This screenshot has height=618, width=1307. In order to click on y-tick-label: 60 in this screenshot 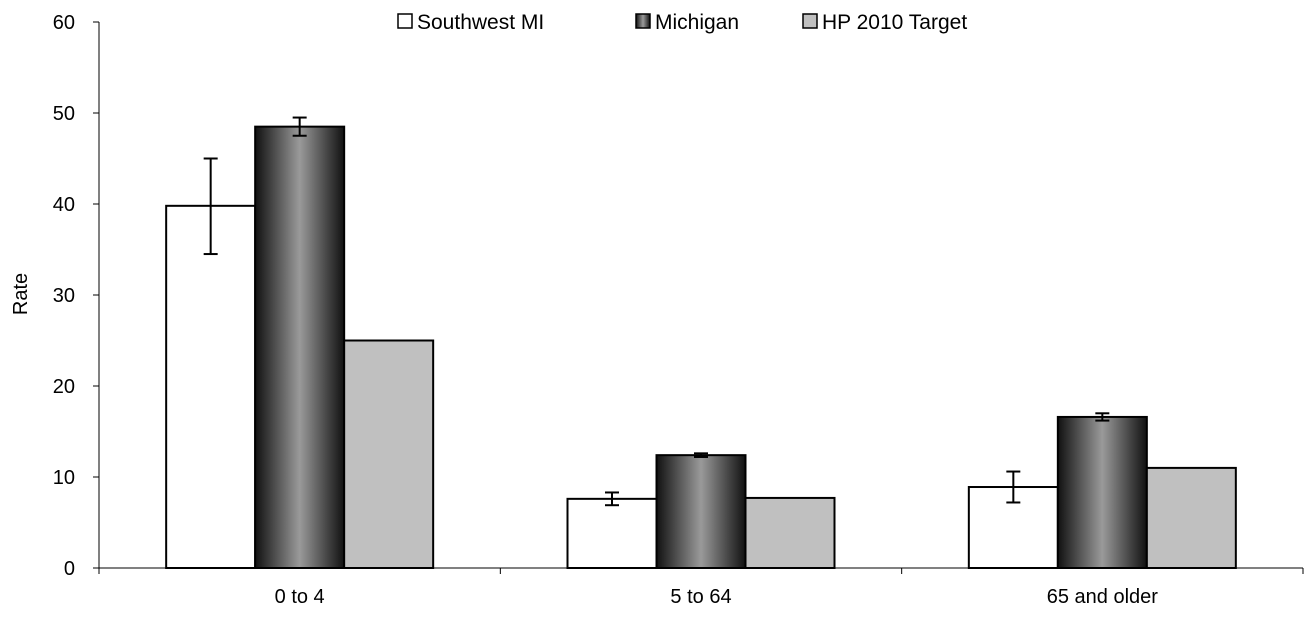, I will do `click(64, 23)`.